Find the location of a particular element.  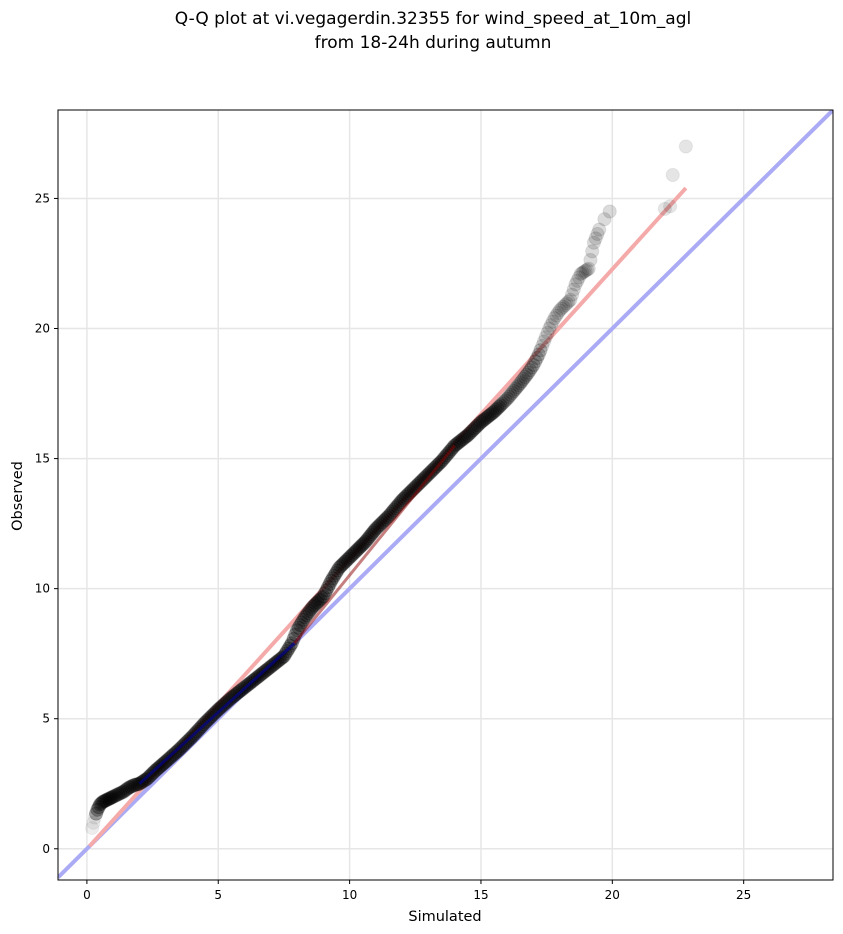

y-axis-label: Observed is located at coordinates (18, 496).